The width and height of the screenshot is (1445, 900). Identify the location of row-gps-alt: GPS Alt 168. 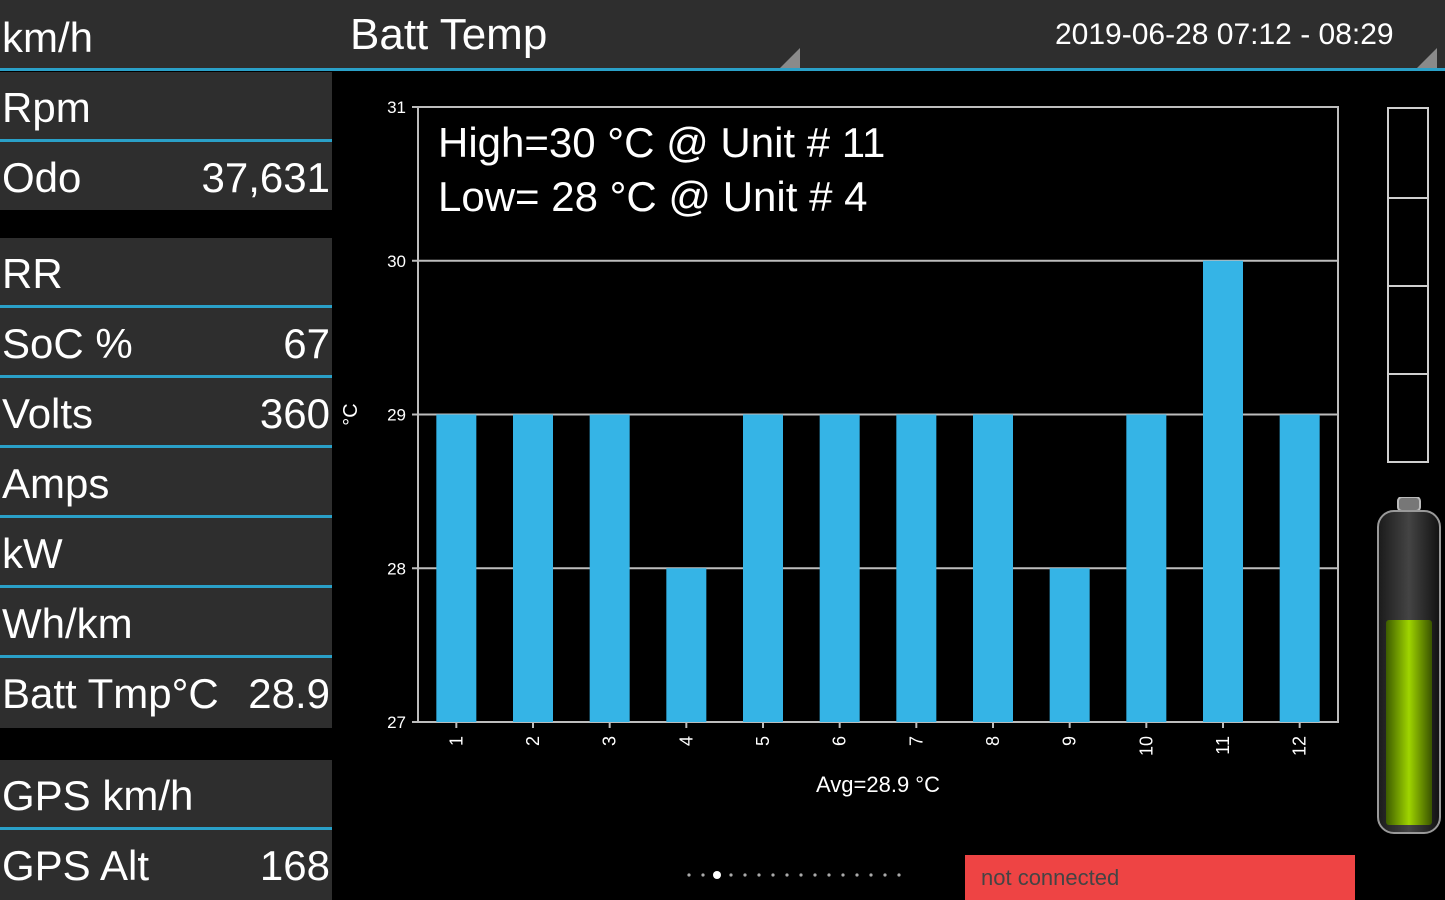
(166, 865).